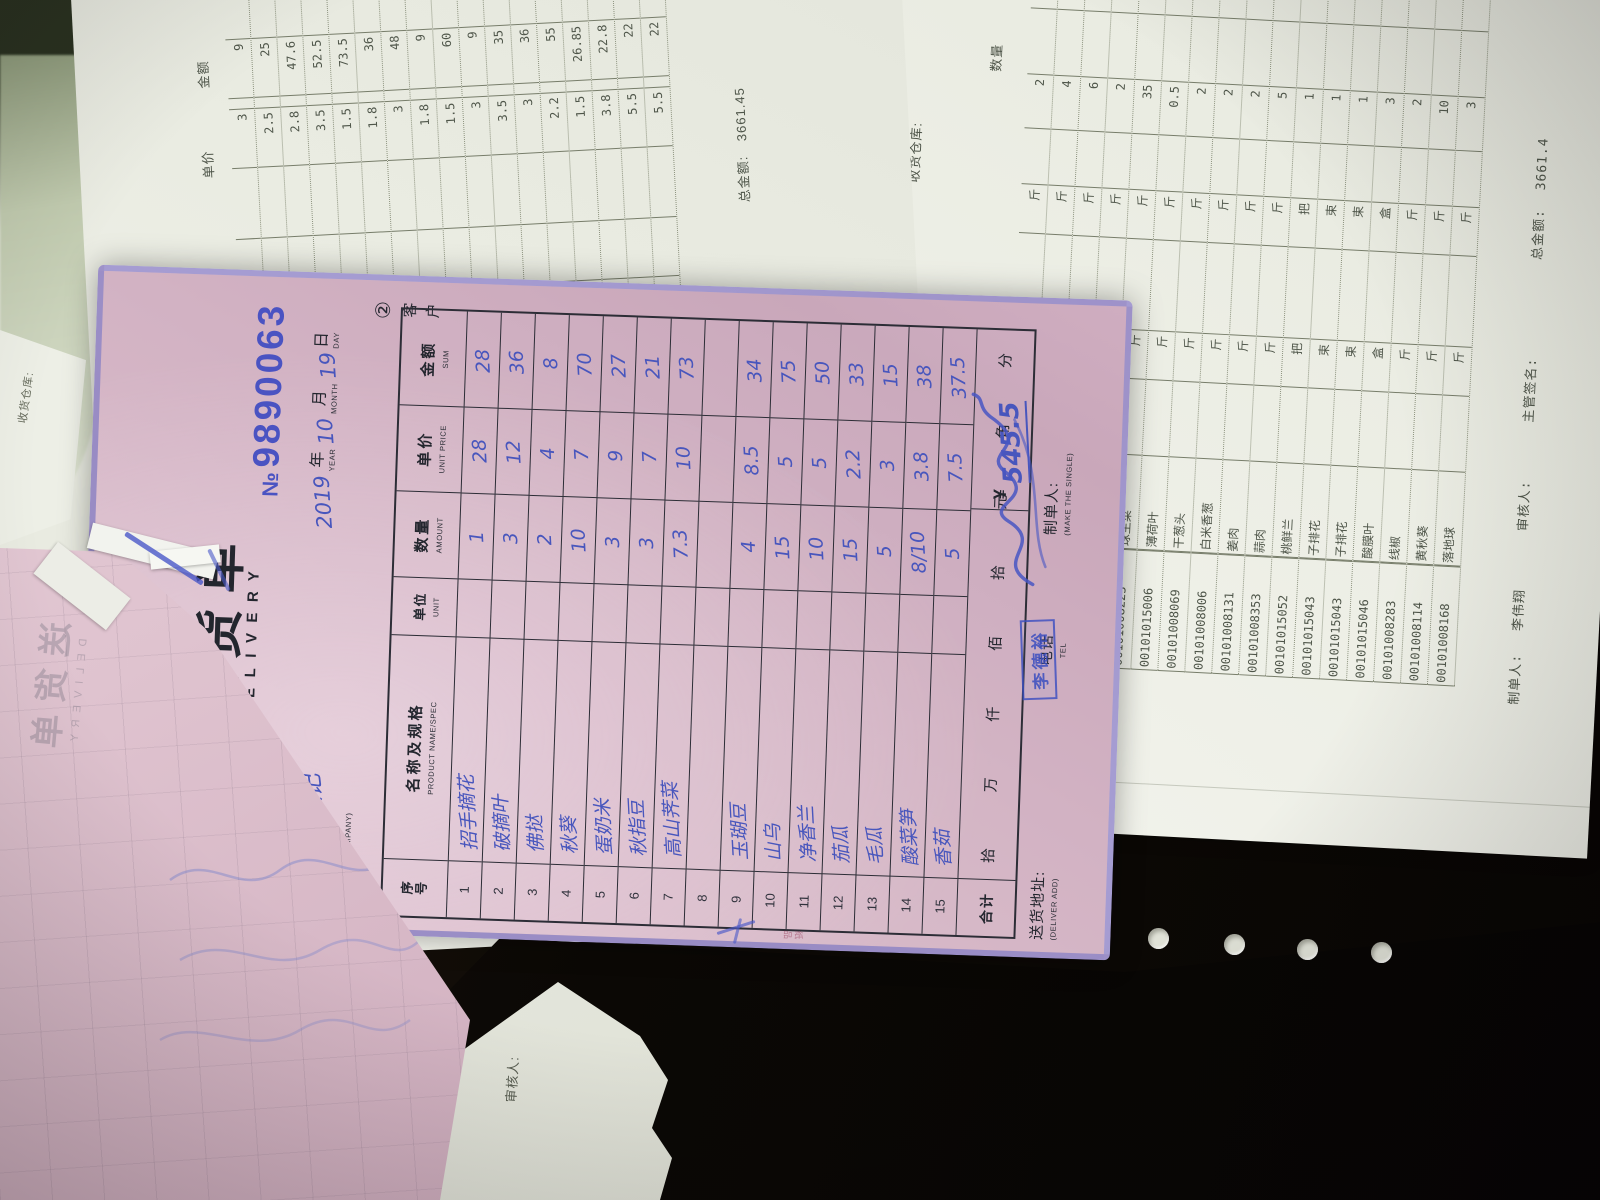 Image resolution: width=1600 pixels, height=1200 pixels. What do you see at coordinates (1538, 198) in the screenshot?
I see `total-amount: 总金额: 3661.4` at bounding box center [1538, 198].